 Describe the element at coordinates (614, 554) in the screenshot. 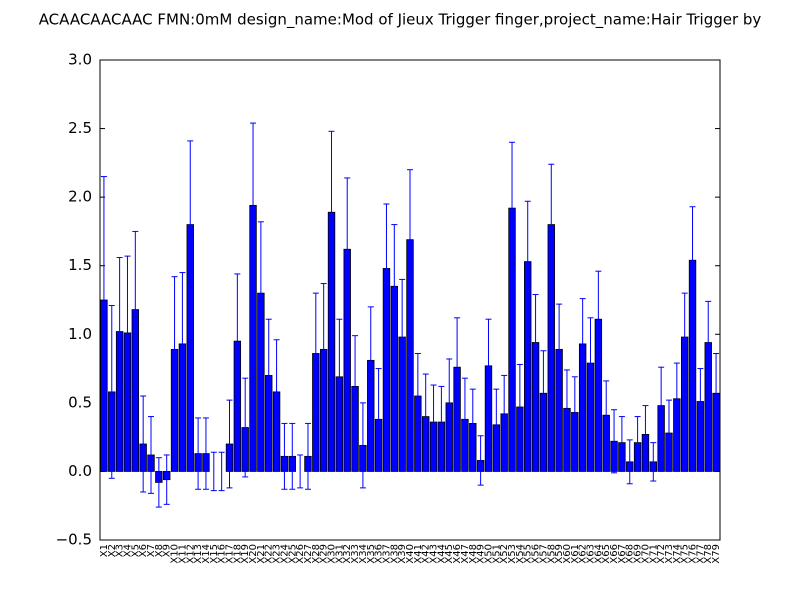

I see `x-tick-label: X66` at that location.